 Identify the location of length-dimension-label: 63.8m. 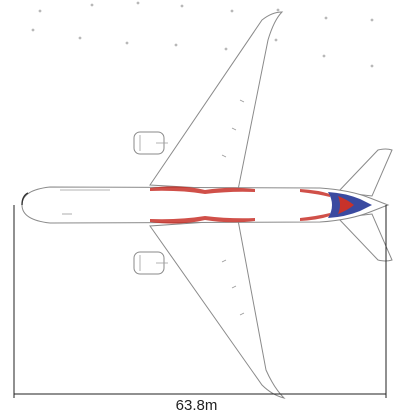
(196, 405).